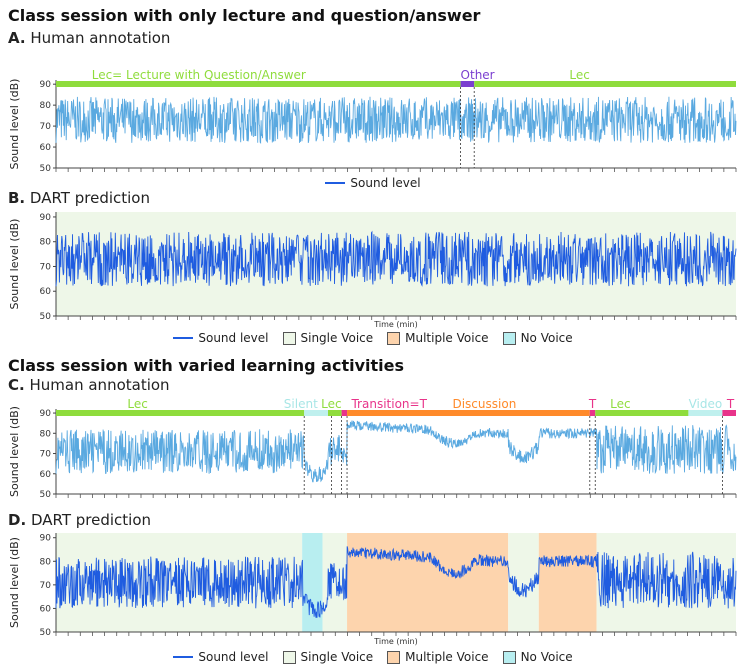  Describe the element at coordinates (221, 338) in the screenshot. I see `legend-b-sound: Sound level` at that location.